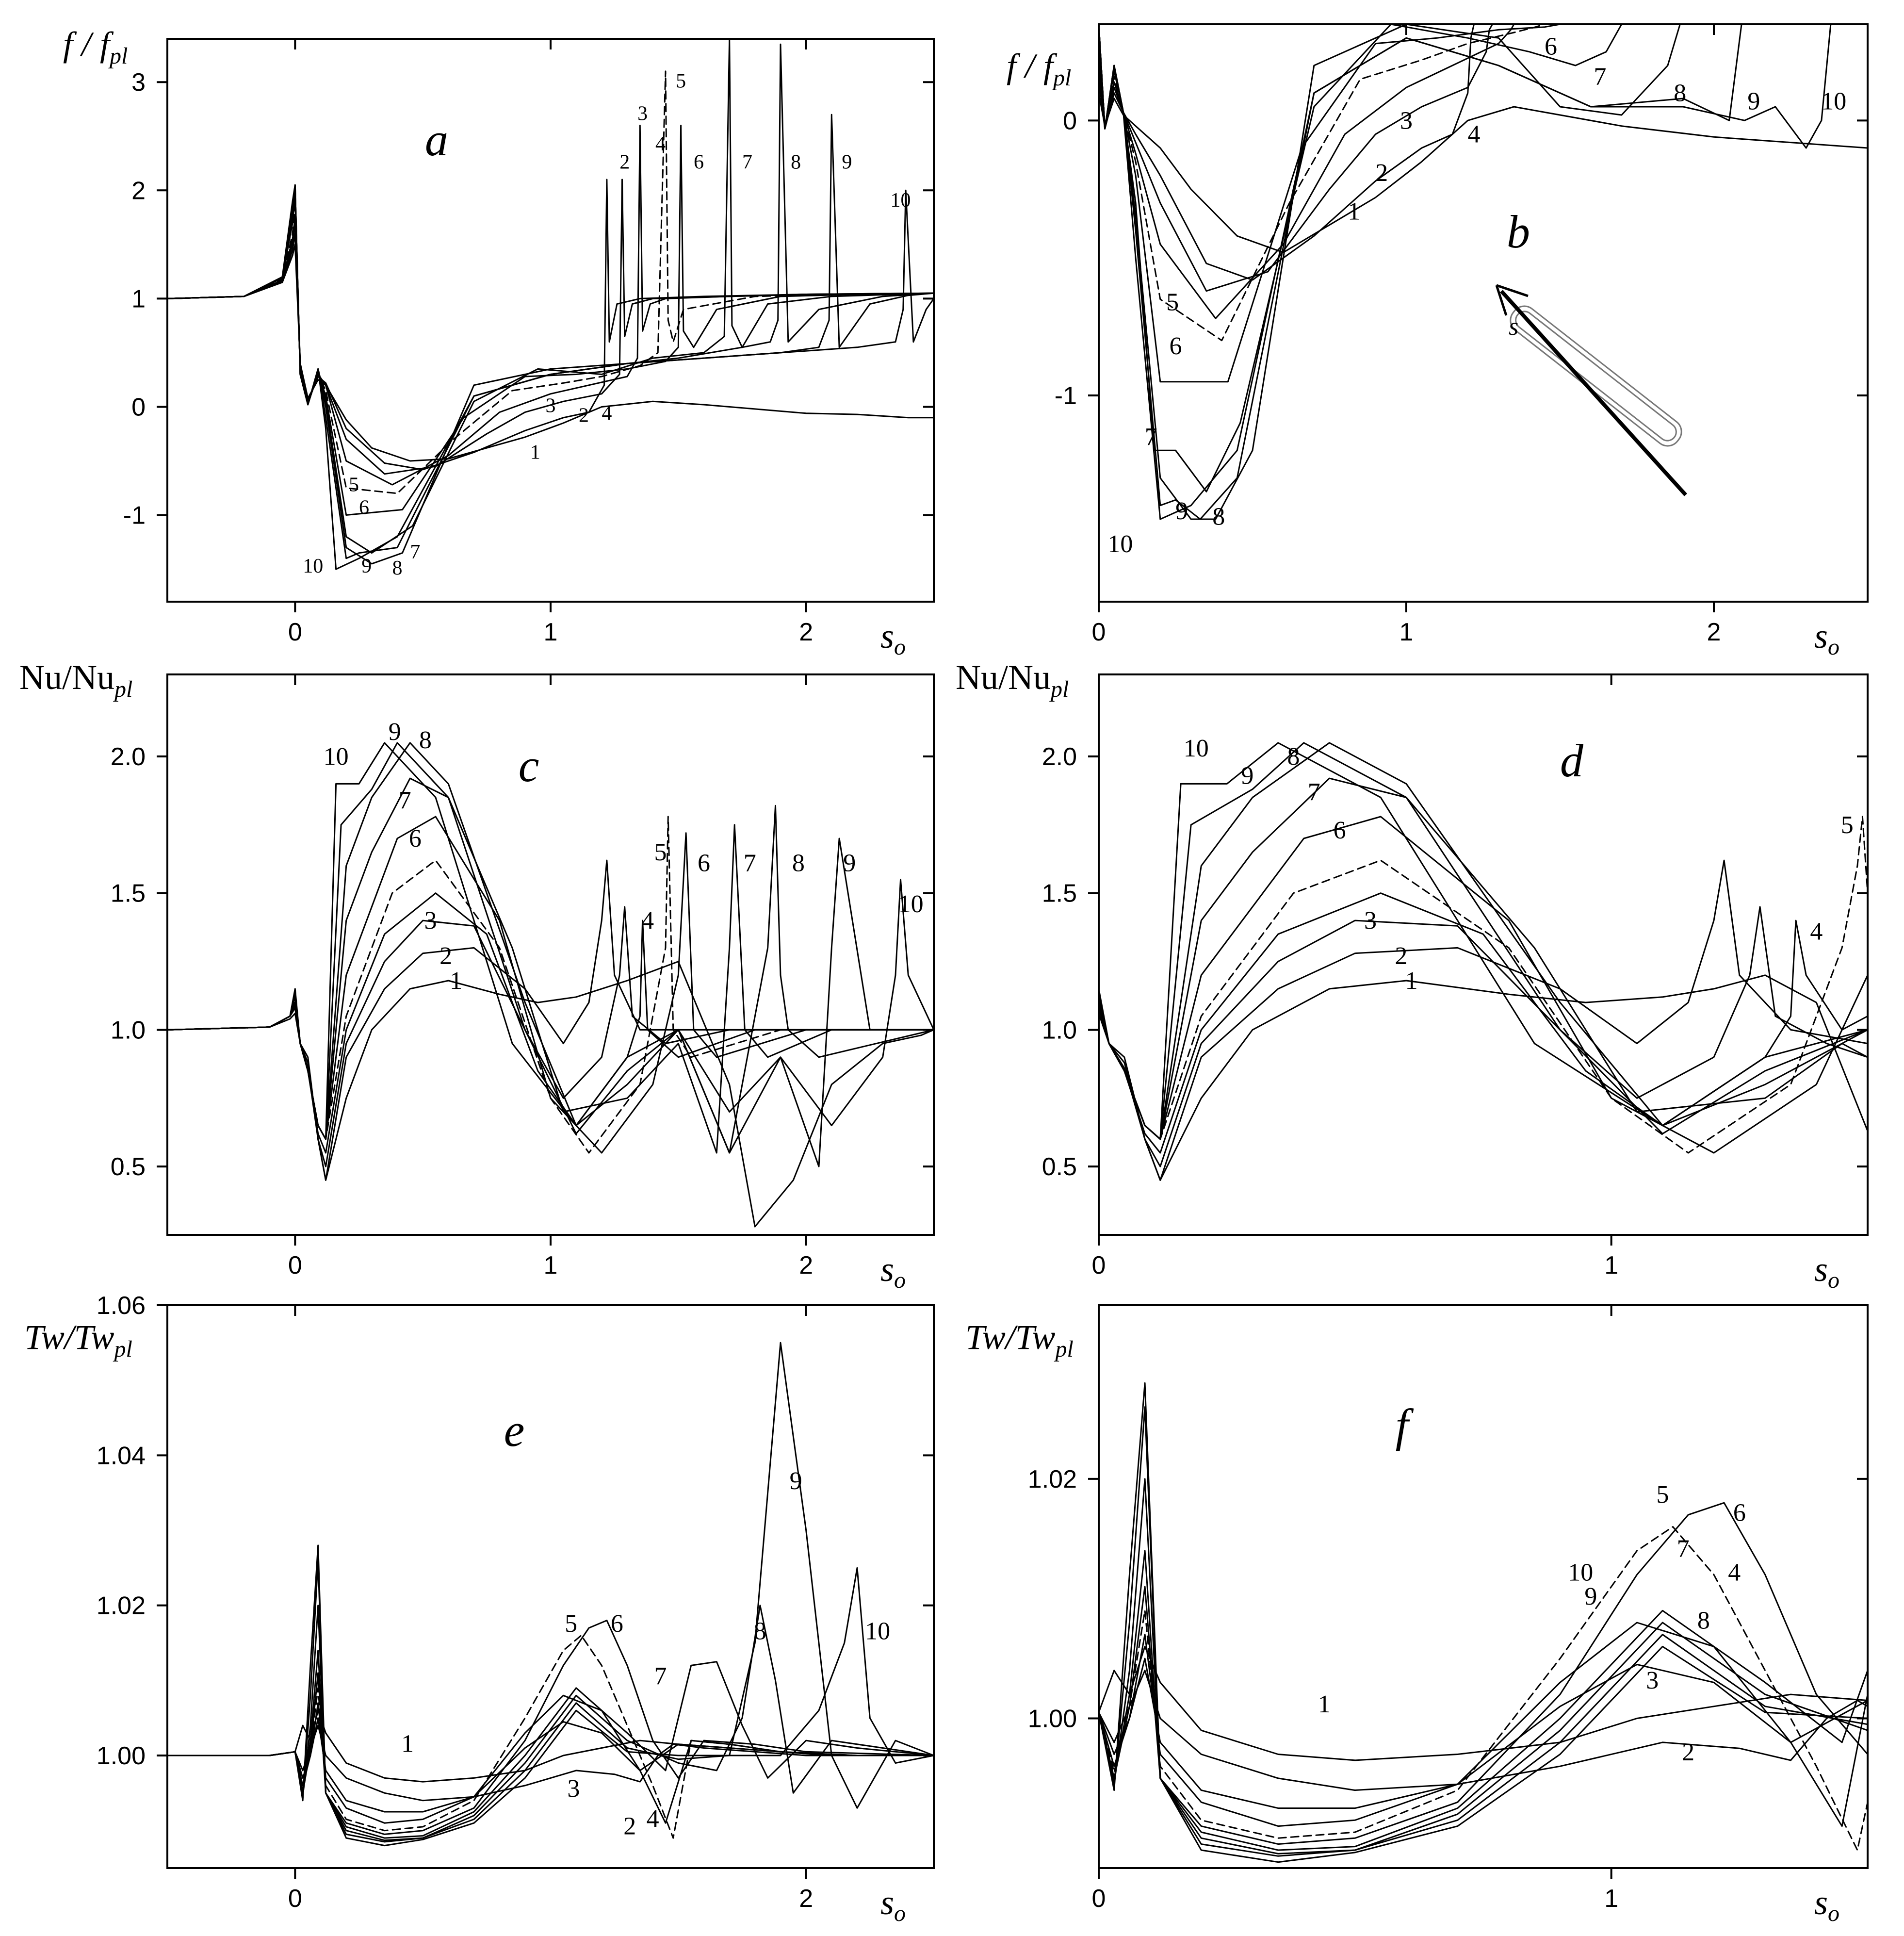 The height and width of the screenshot is (1936, 1904). Describe the element at coordinates (529, 765) in the screenshot. I see `panel-letter: c` at that location.